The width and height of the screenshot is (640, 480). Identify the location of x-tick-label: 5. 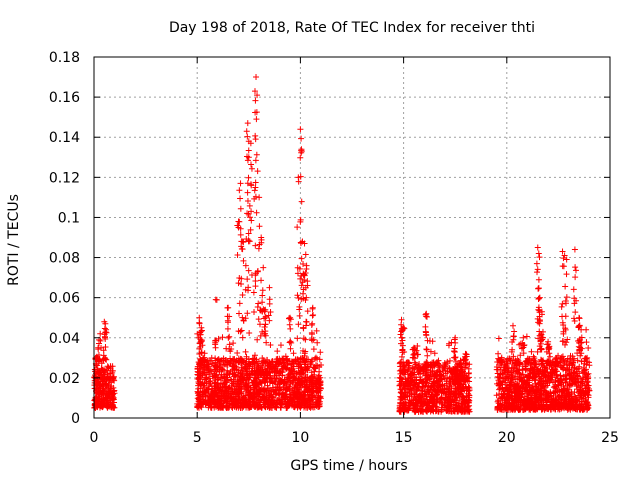
(197, 438).